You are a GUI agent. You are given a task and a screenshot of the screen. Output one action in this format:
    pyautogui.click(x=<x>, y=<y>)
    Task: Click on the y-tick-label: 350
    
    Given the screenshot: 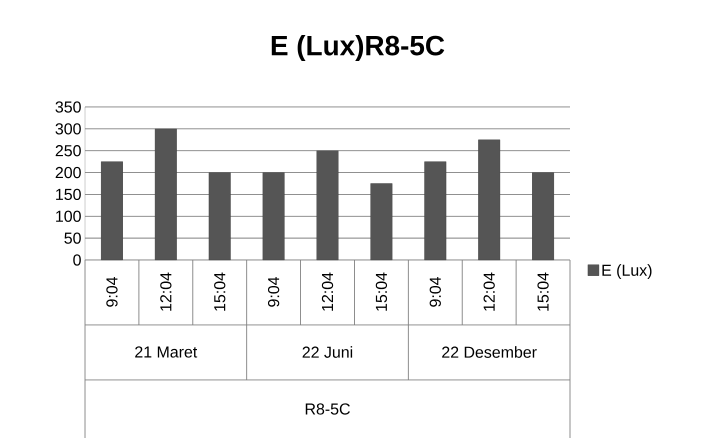 What is the action you would take?
    pyautogui.click(x=68, y=107)
    